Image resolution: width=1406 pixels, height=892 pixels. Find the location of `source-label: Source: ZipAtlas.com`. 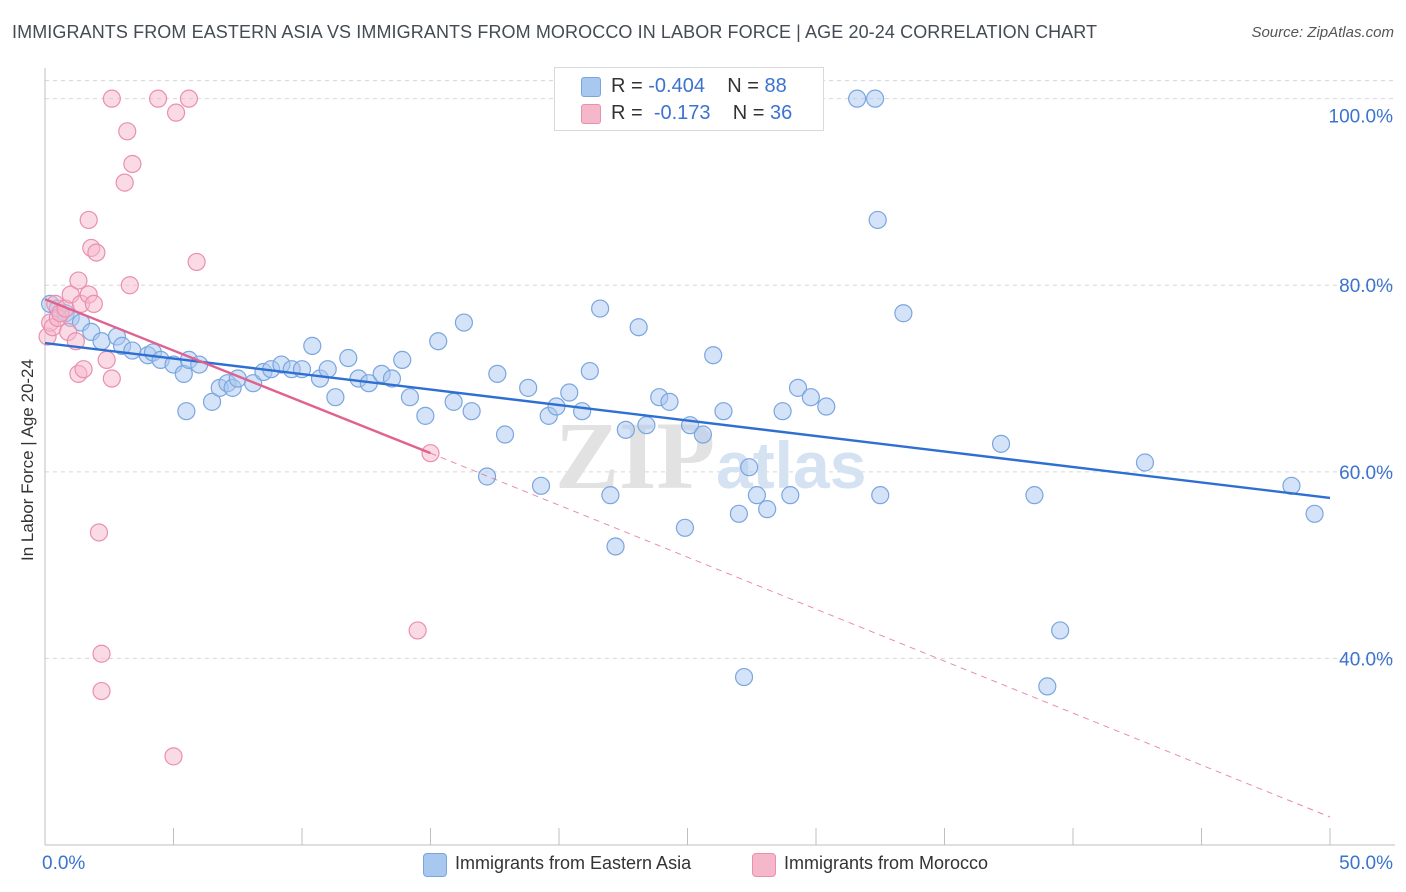

source-label: Source: ZipAtlas.com is located at coordinates (1322, 32).